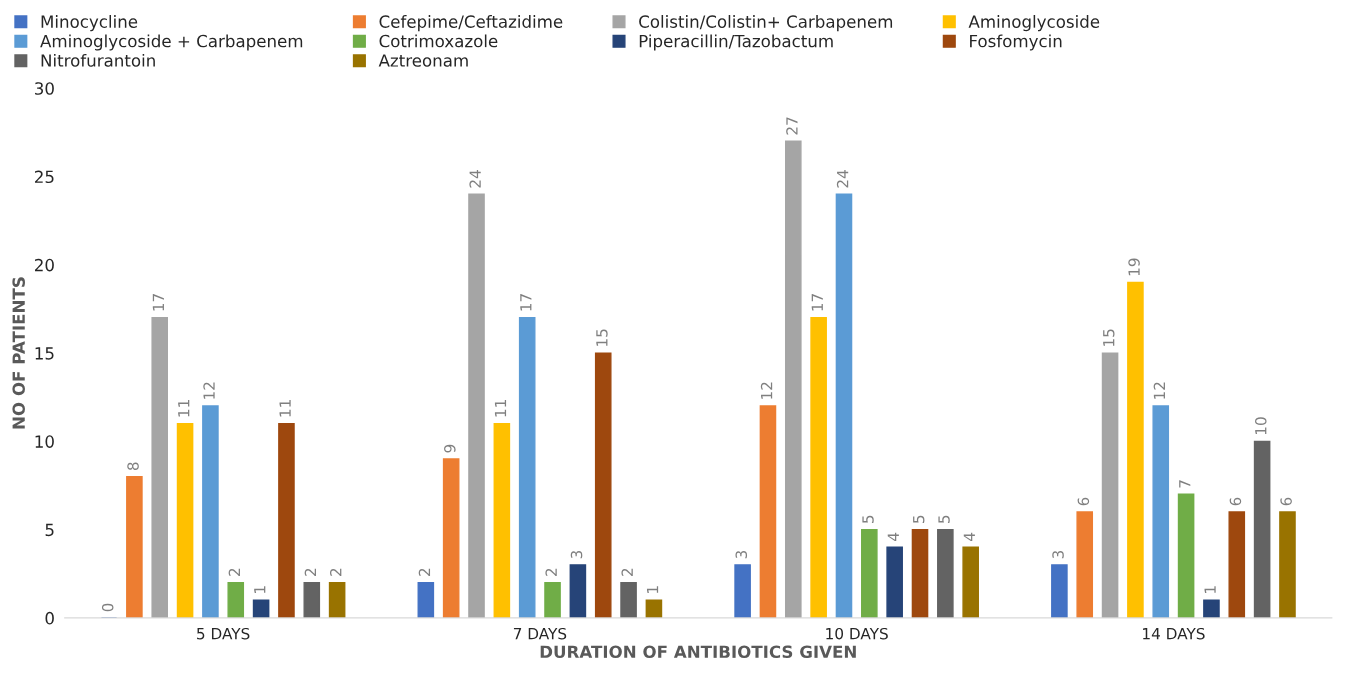  Describe the element at coordinates (450, 448) in the screenshot. I see `data-label: 9` at that location.